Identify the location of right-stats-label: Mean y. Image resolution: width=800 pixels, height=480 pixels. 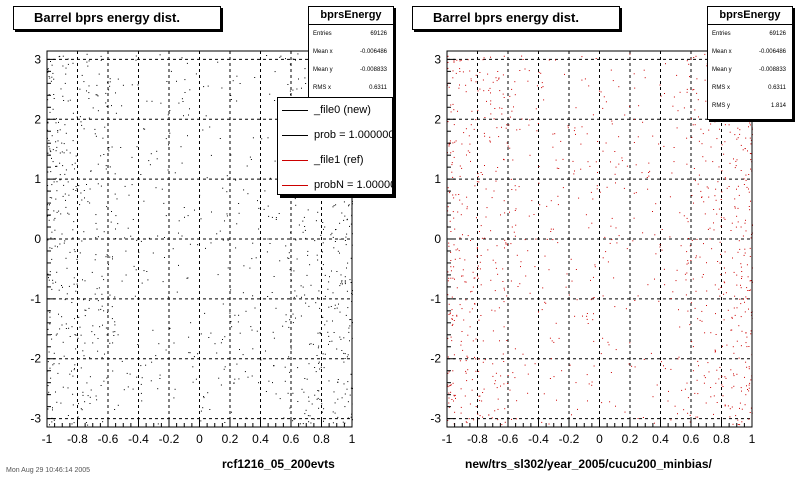
(722, 70).